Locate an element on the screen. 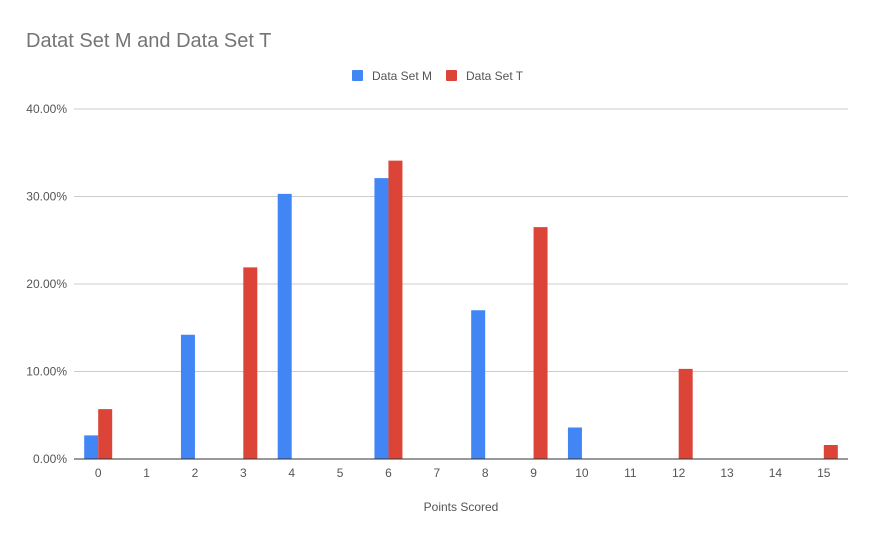  y-tick-label-4: 40.00% is located at coordinates (46, 109).